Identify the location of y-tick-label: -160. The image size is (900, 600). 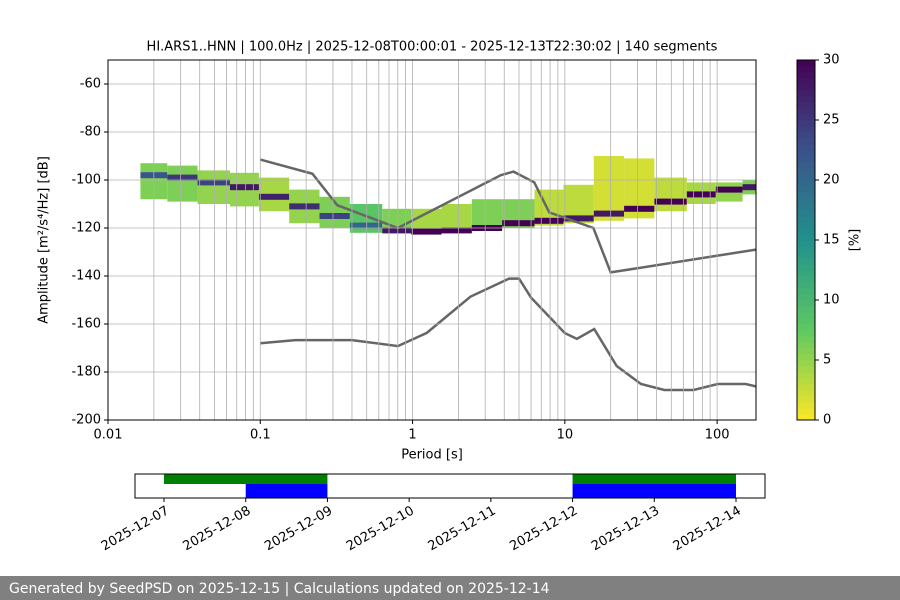
(86, 324).